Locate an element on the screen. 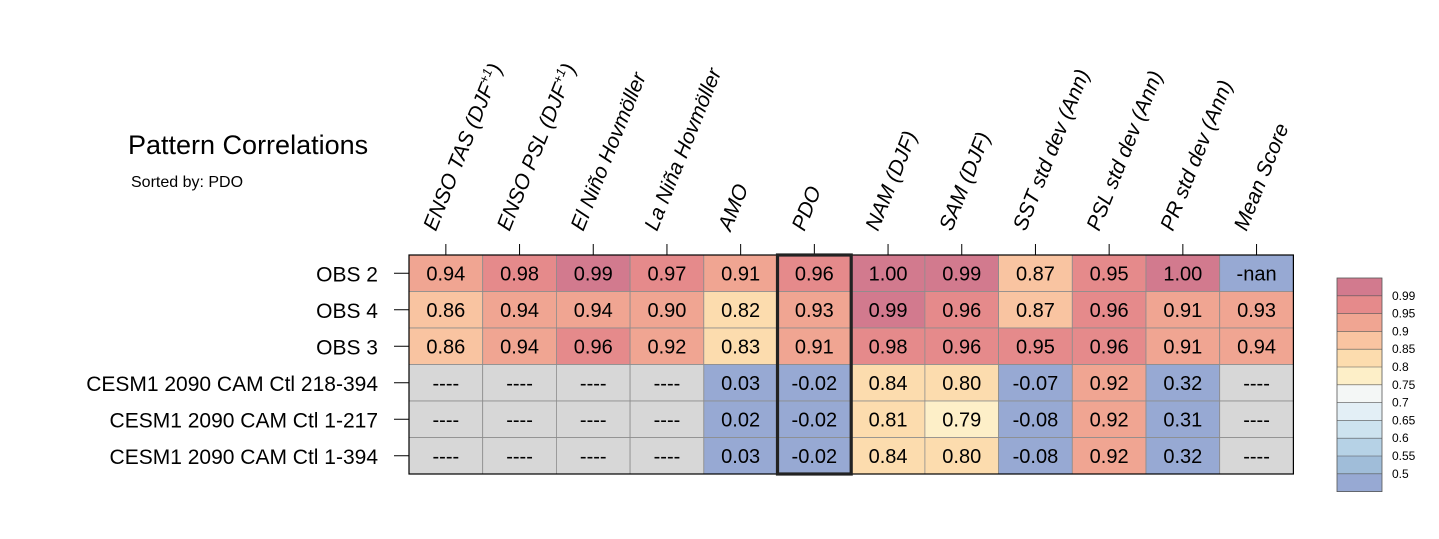  cell-value: 0.80 is located at coordinates (961, 457).